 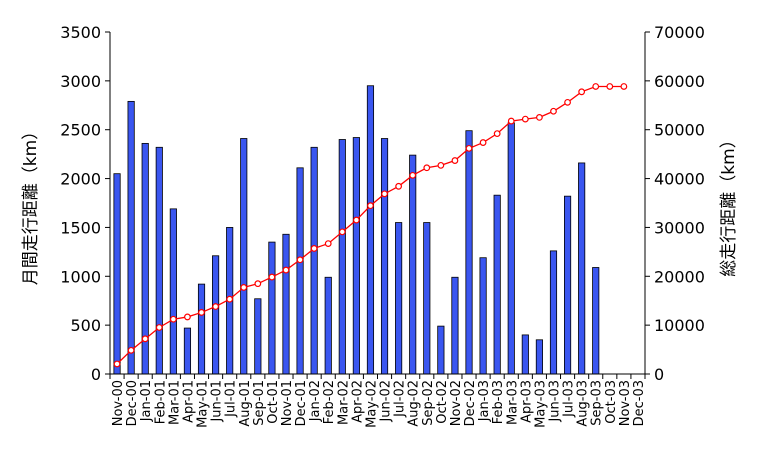 I want to click on right-tick-label: 0, so click(x=659, y=374).